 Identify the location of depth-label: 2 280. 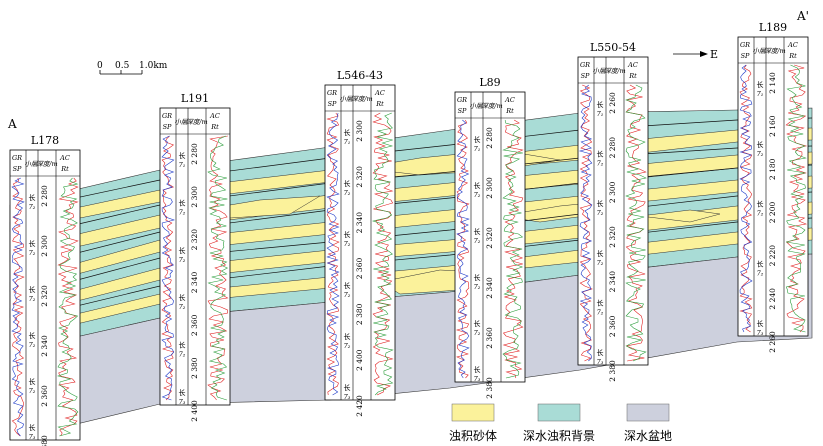
(44, 196).